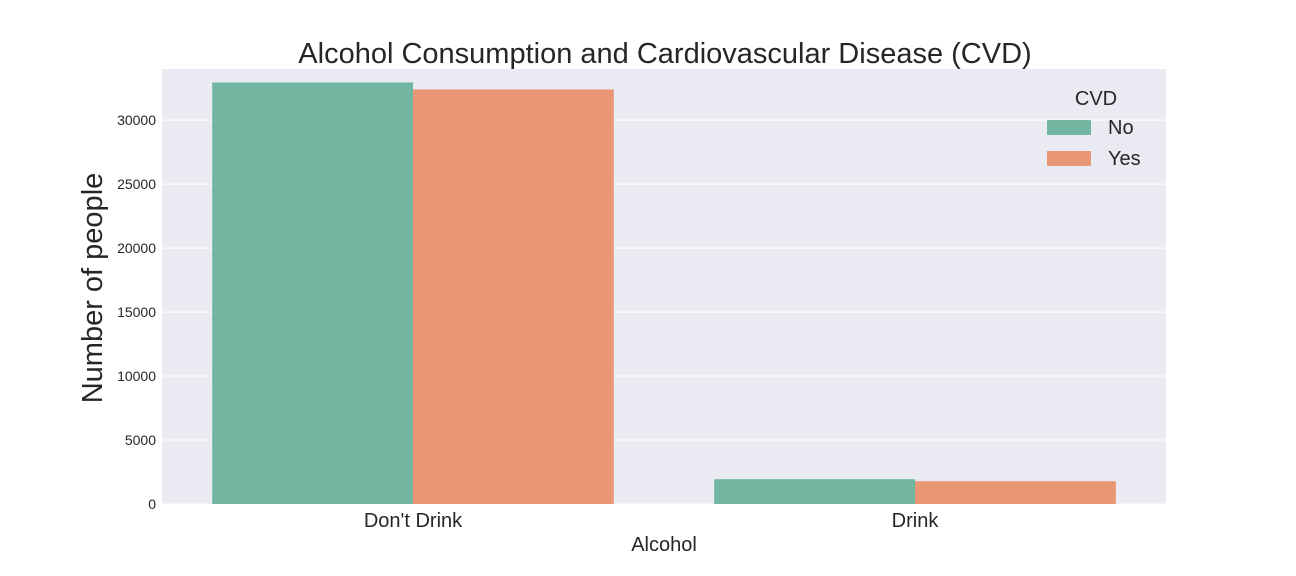 Image resolution: width=1296 pixels, height=576 pixels. I want to click on y-axis-label: Number of people, so click(93, 288).